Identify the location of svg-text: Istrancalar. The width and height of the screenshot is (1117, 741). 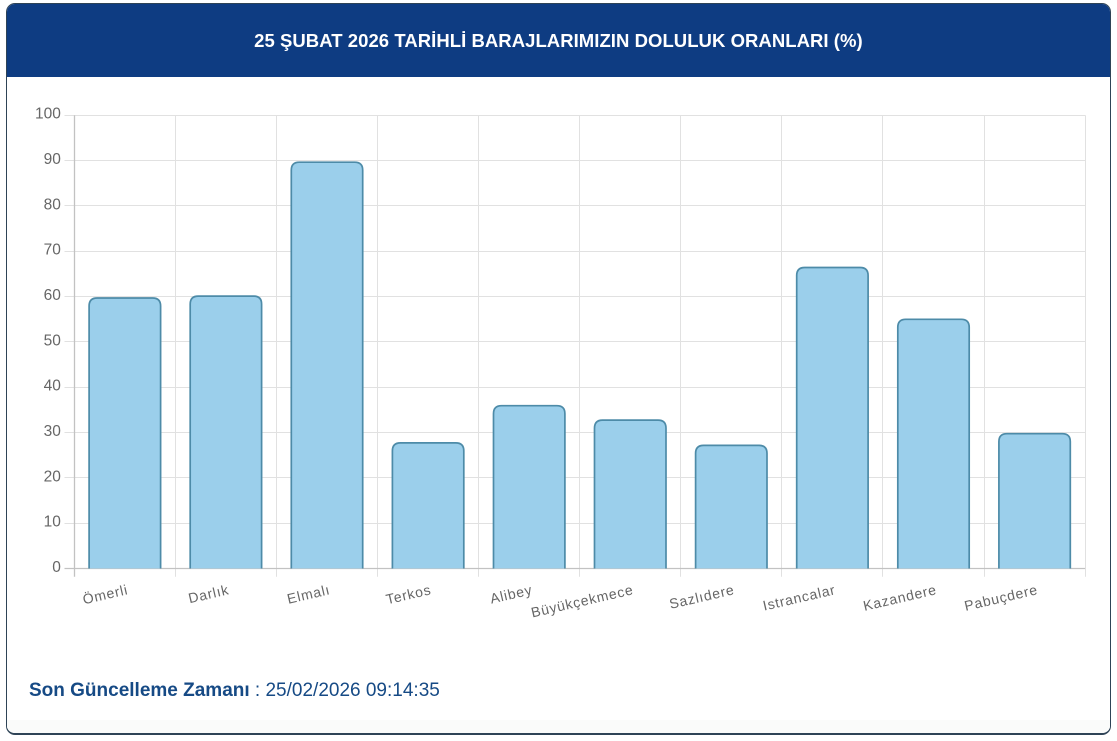
(799, 597).